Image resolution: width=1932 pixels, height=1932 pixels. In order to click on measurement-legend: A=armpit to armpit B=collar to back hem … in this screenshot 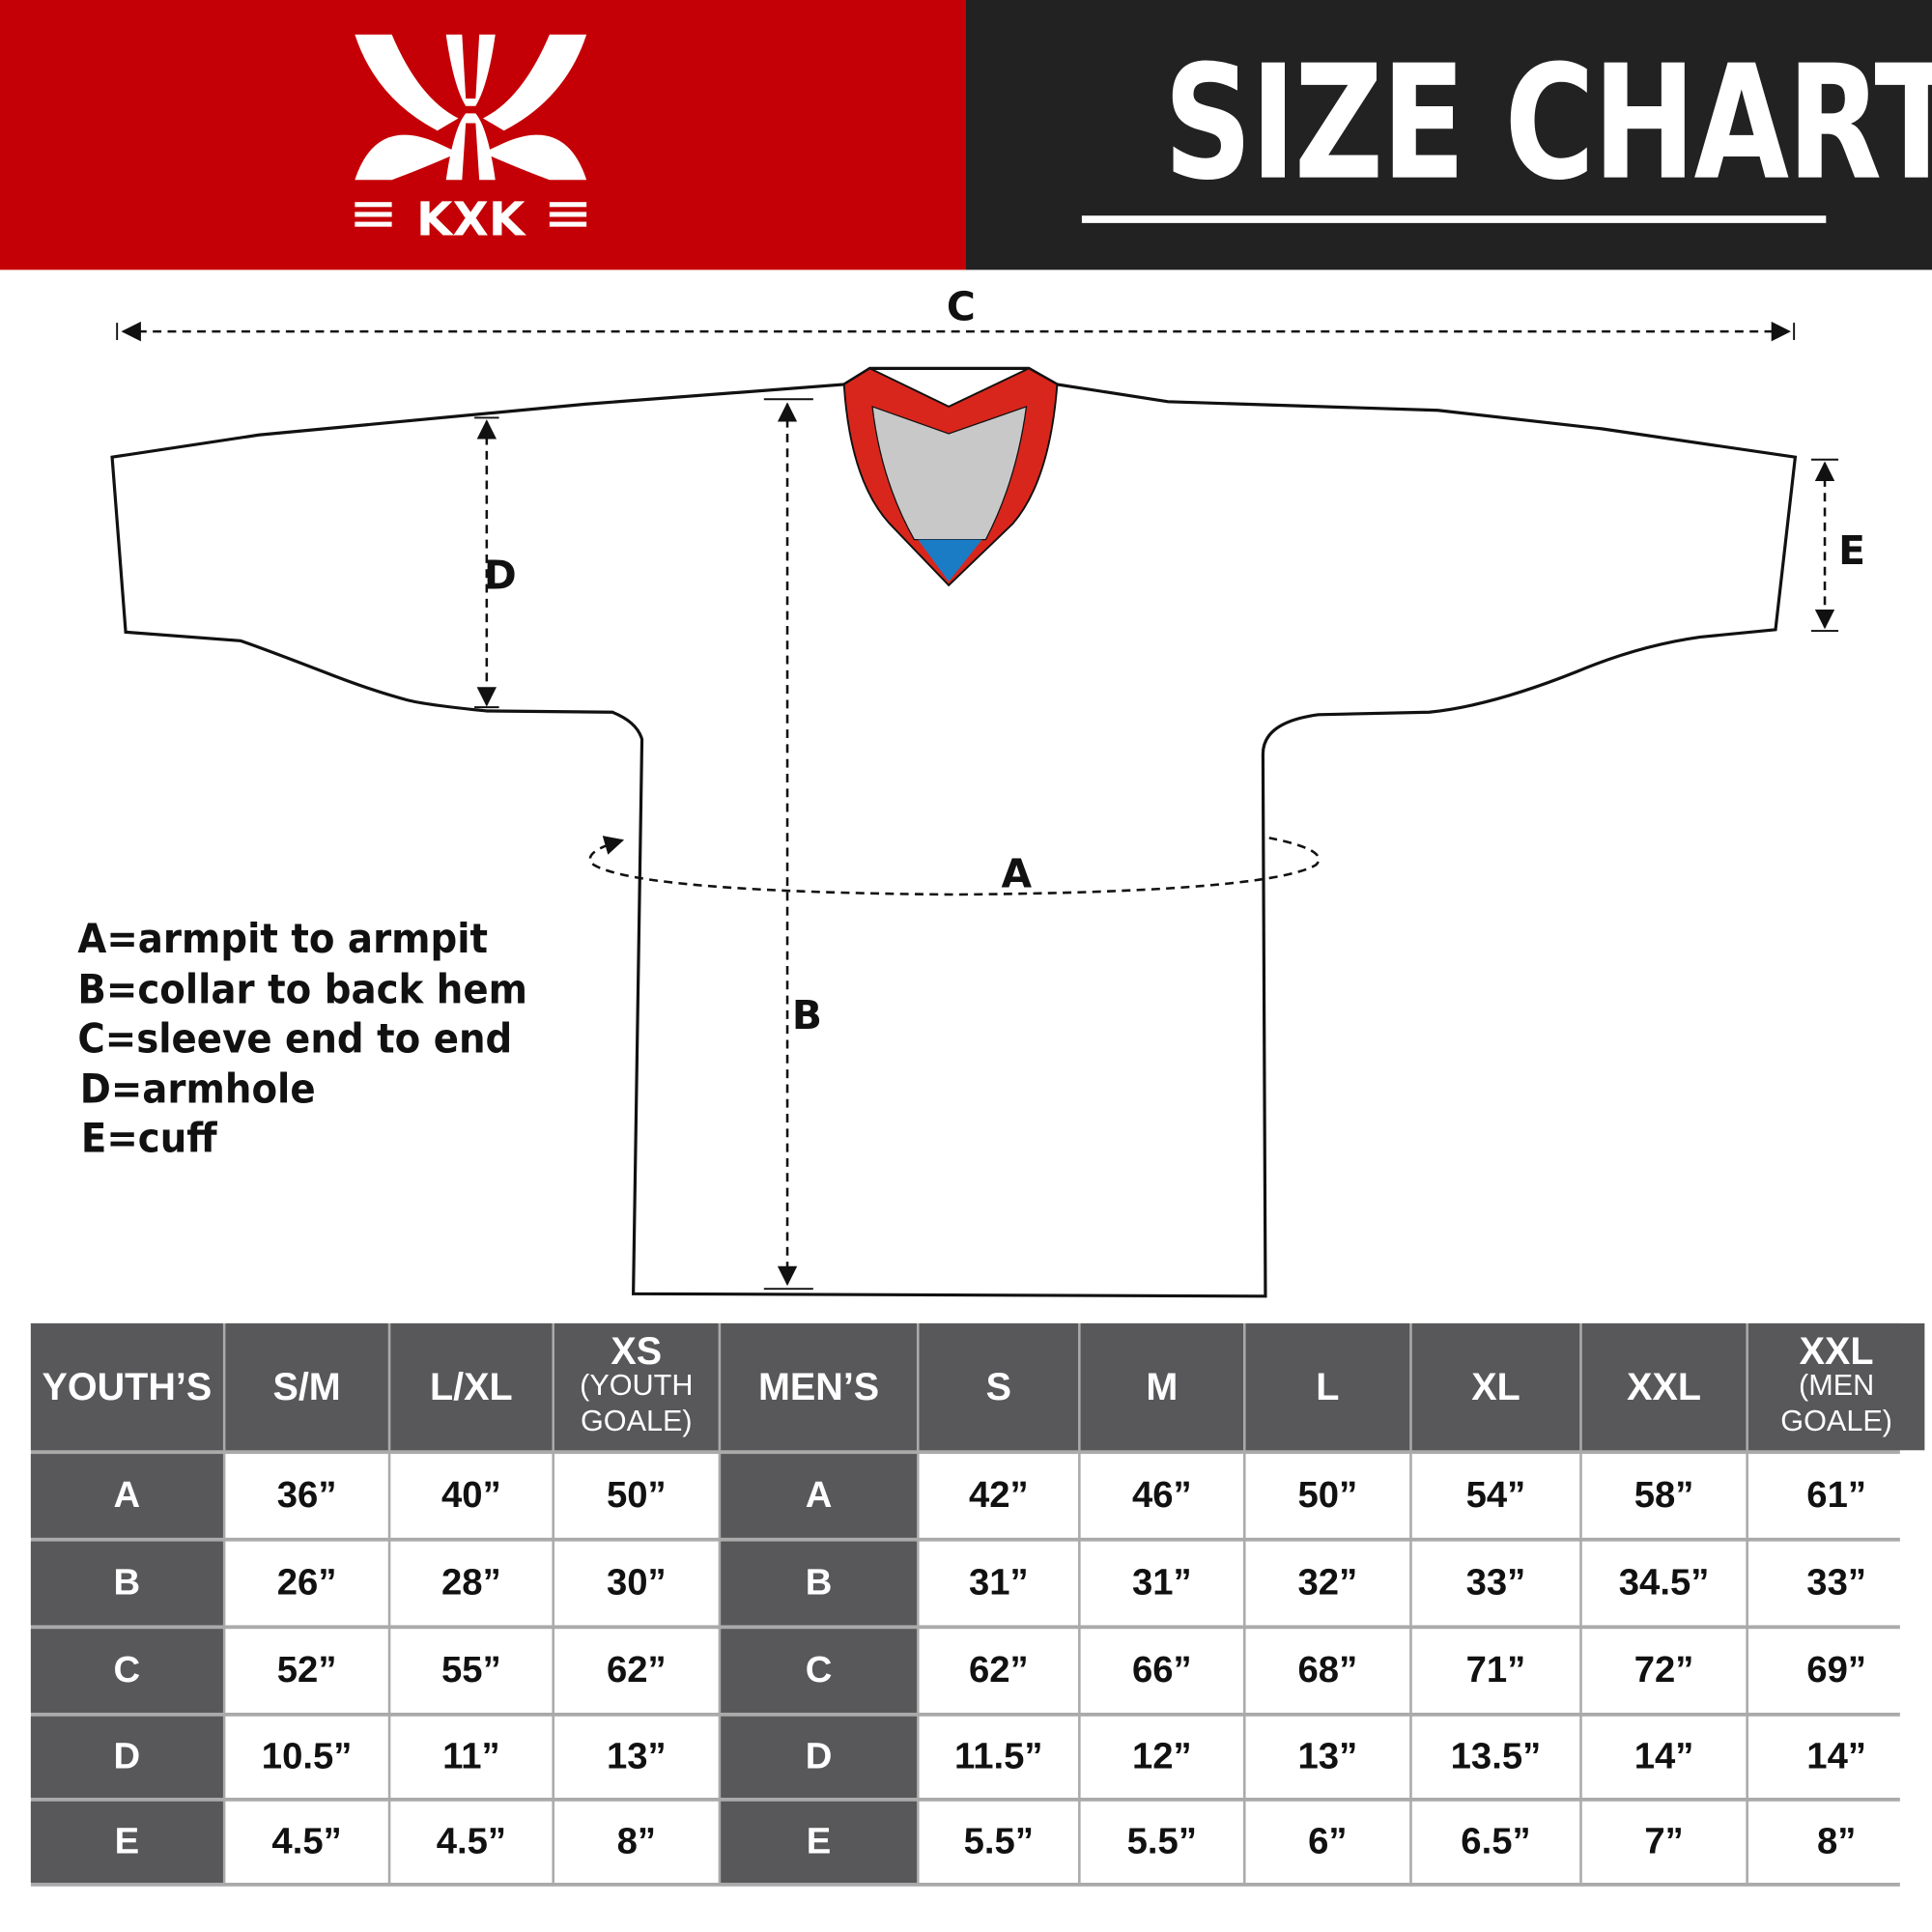, I will do `click(302, 1039)`.